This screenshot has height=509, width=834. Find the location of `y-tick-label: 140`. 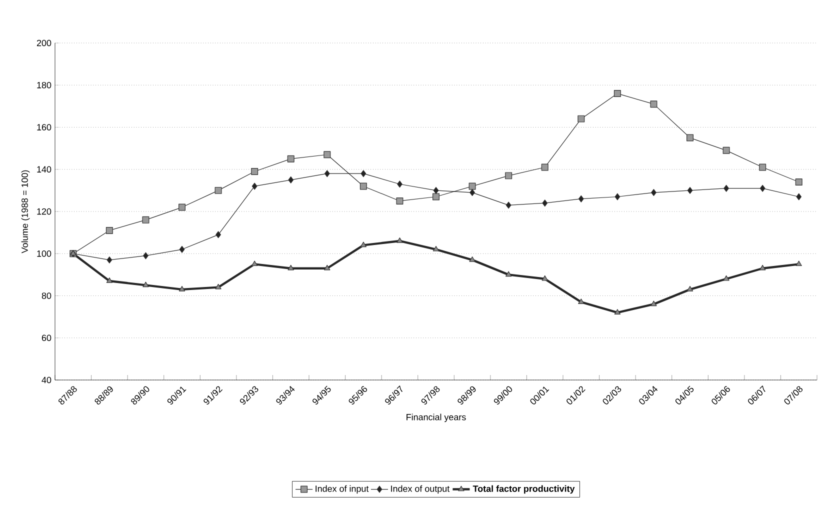

y-tick-label: 140 is located at coordinates (44, 169).